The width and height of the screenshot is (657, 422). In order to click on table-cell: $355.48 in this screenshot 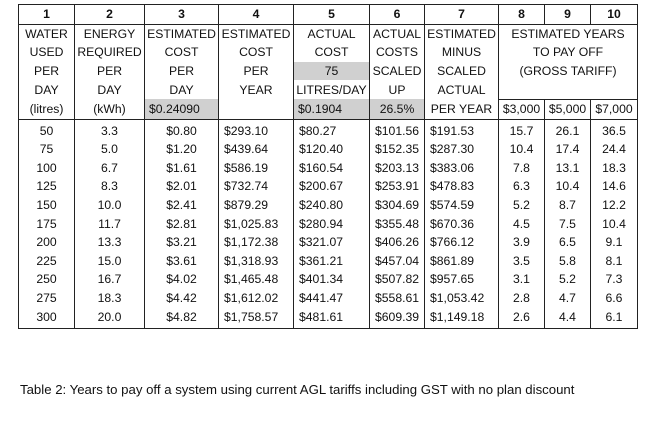, I will do `click(397, 224)`.